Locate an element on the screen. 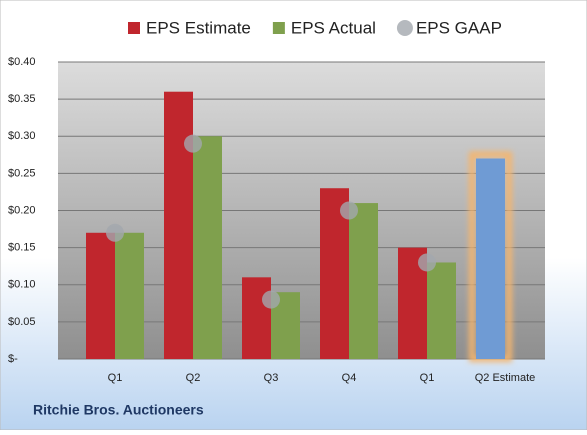 The height and width of the screenshot is (435, 587). legend-label: EPS Actual is located at coordinates (333, 27).